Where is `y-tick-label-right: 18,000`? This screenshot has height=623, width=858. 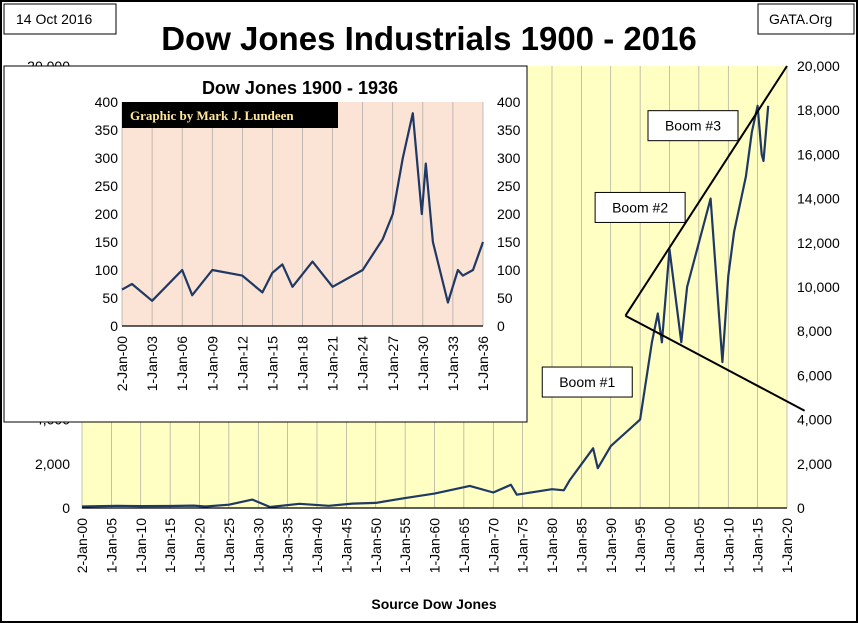
y-tick-label-right: 18,000 is located at coordinates (818, 110).